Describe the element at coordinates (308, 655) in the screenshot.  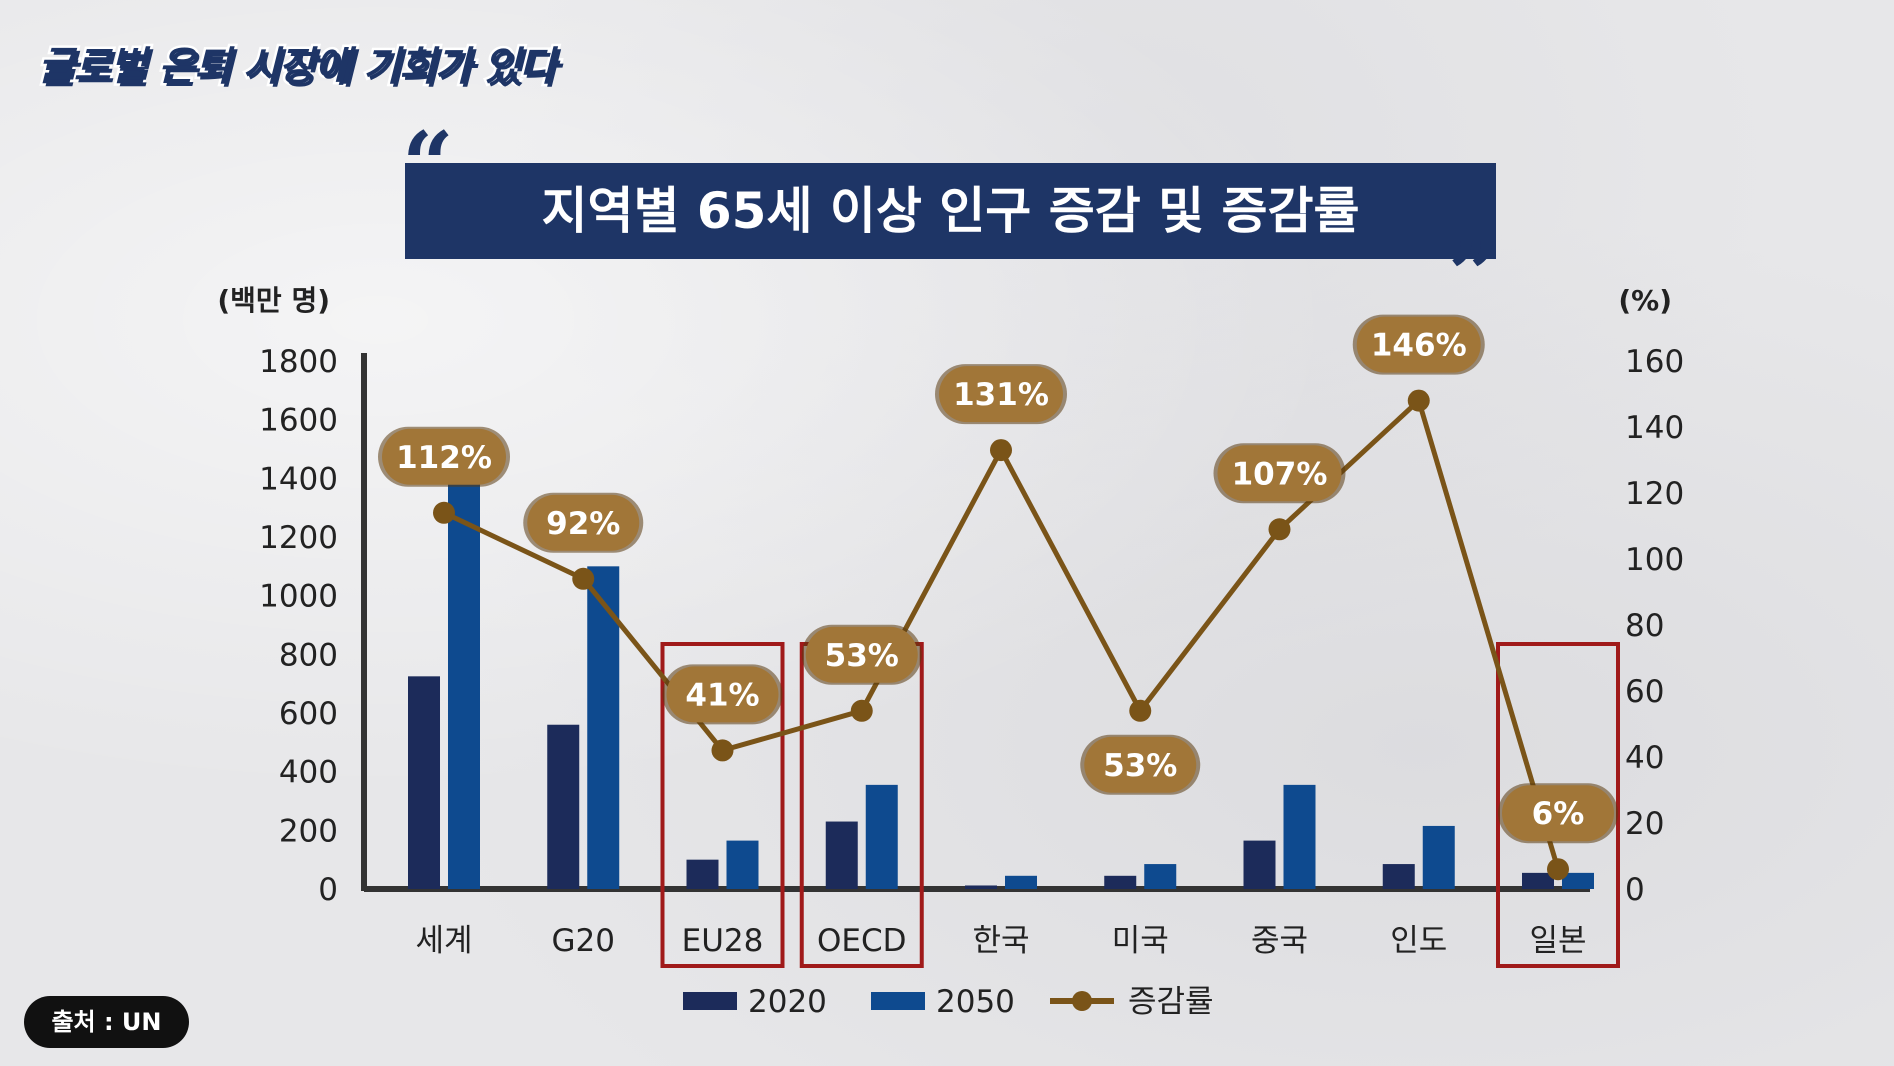
I see `y-tick-label: 800` at that location.